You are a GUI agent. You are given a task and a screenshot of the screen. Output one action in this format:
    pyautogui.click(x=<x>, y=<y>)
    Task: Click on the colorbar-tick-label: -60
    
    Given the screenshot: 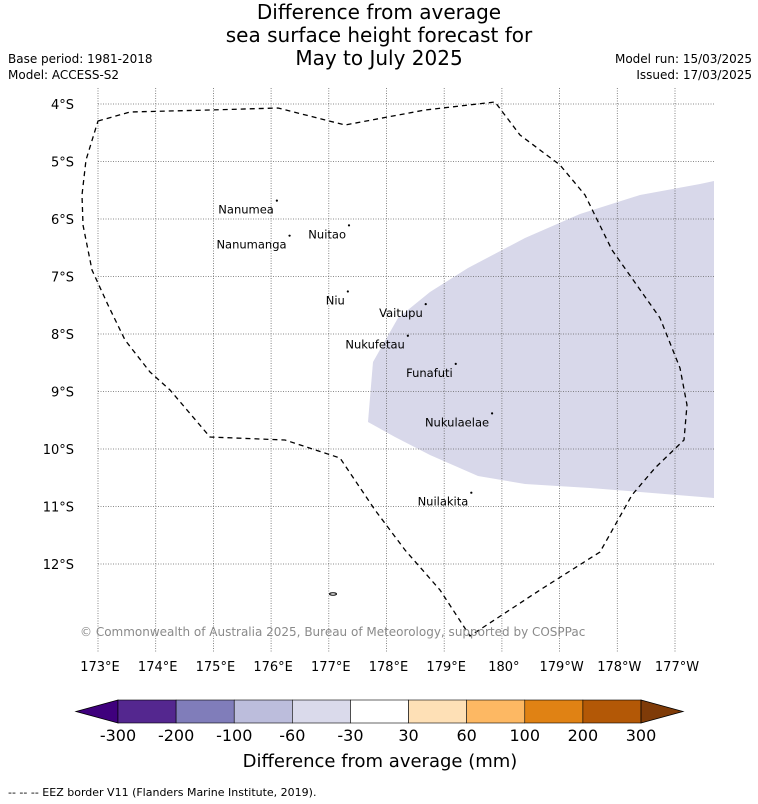 What is the action you would take?
    pyautogui.click(x=292, y=735)
    